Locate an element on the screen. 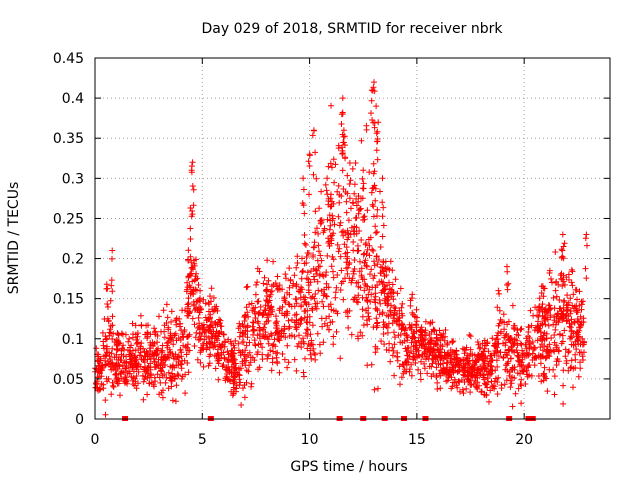  y-tick-label: 0.3 is located at coordinates (73, 179).